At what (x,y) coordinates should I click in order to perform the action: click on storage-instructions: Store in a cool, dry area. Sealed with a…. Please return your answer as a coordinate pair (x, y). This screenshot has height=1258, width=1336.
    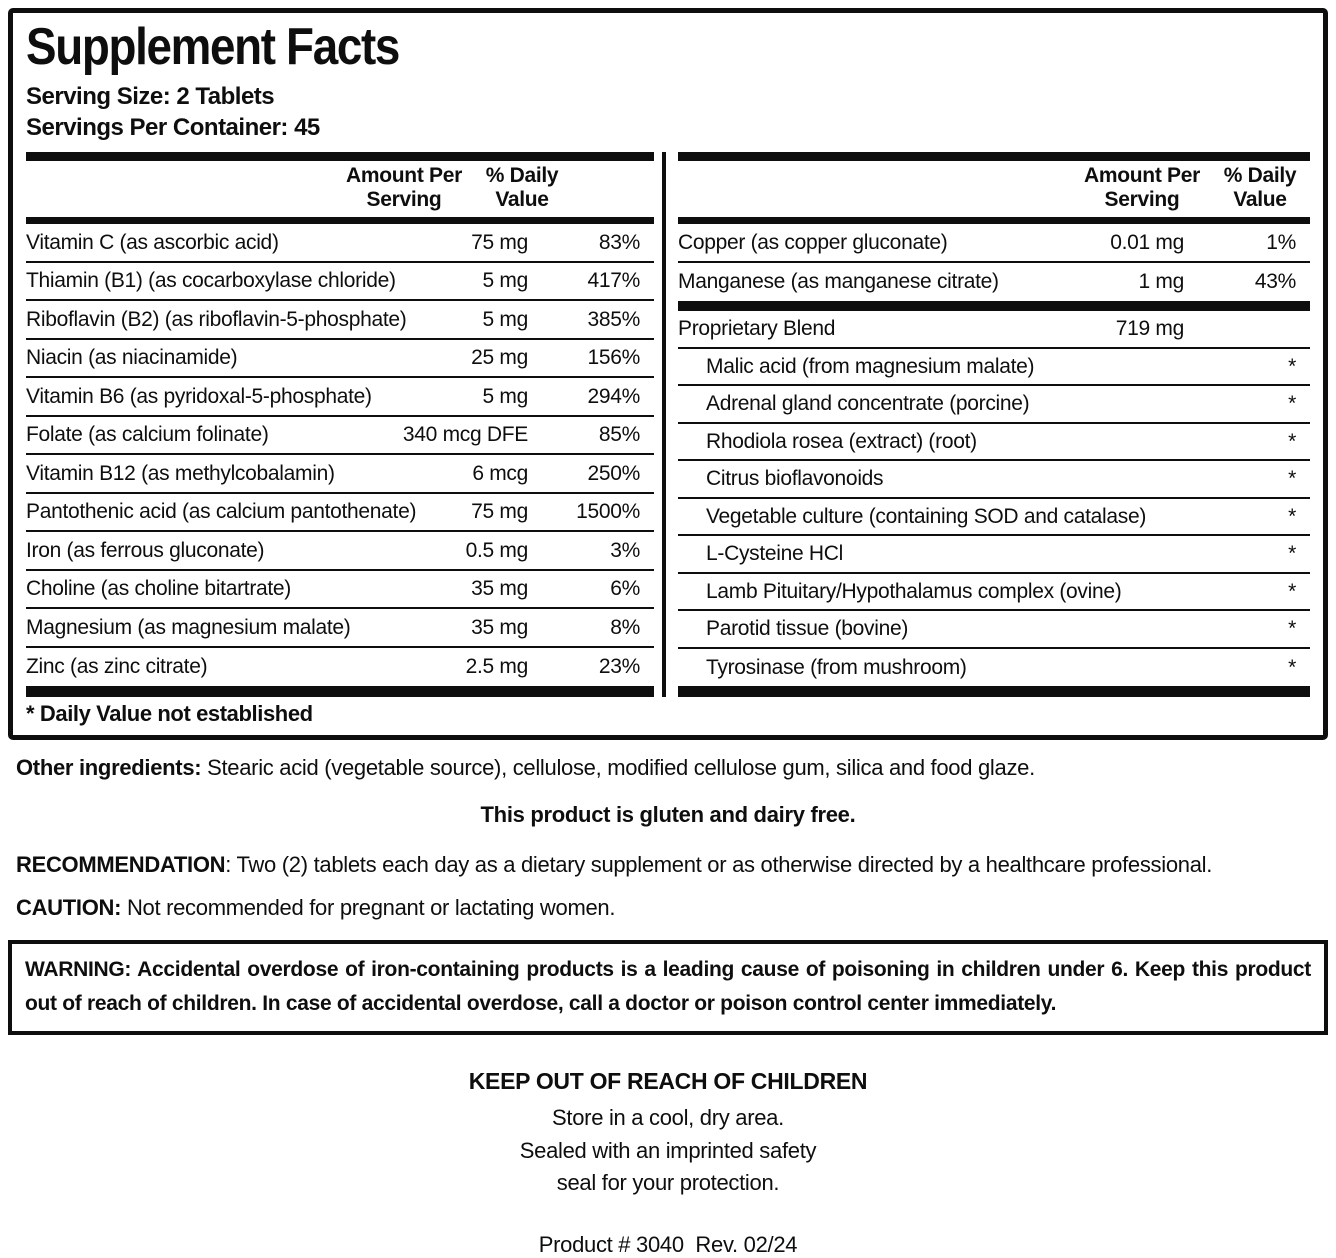
    Looking at the image, I should click on (668, 1150).